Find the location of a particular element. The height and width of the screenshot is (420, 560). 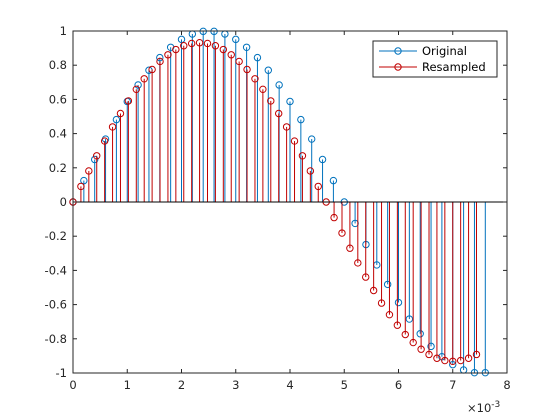

x-tick-label: 4 is located at coordinates (289, 385).